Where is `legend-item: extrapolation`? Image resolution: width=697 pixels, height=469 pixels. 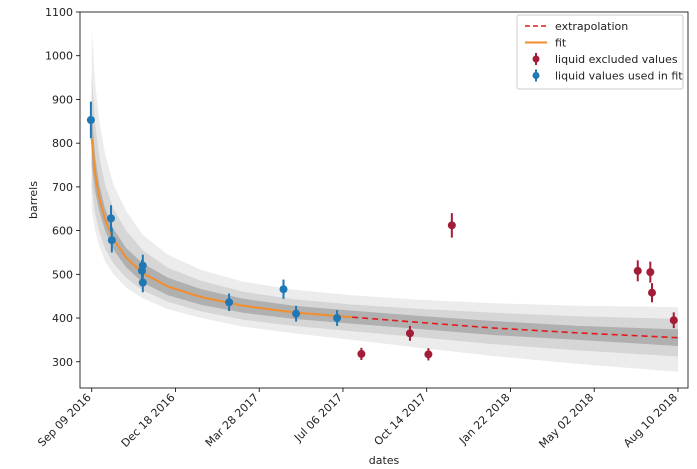
legend-item: extrapolation is located at coordinates (576, 26).